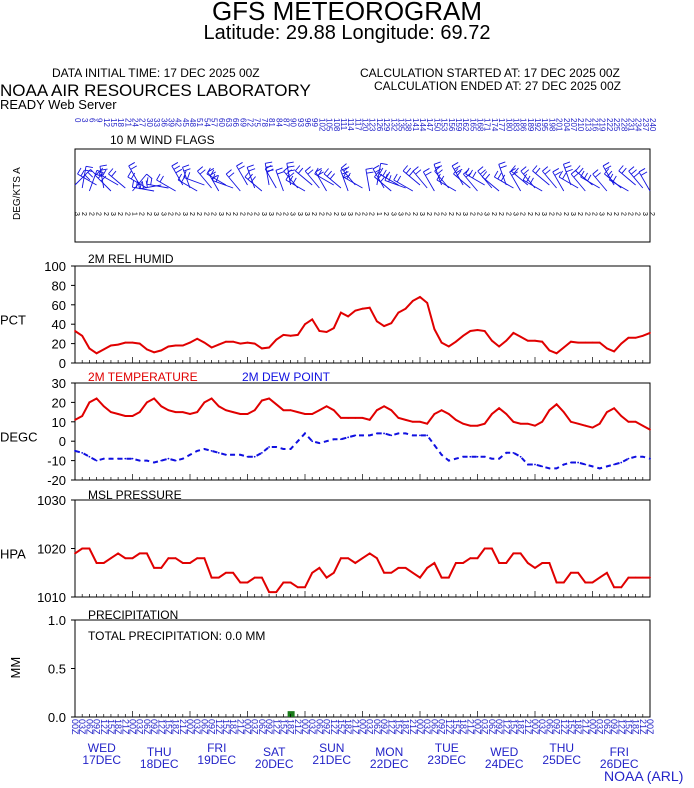  What do you see at coordinates (478, 727) in the screenshot?
I see `x-hour-label: 00Z` at bounding box center [478, 727].